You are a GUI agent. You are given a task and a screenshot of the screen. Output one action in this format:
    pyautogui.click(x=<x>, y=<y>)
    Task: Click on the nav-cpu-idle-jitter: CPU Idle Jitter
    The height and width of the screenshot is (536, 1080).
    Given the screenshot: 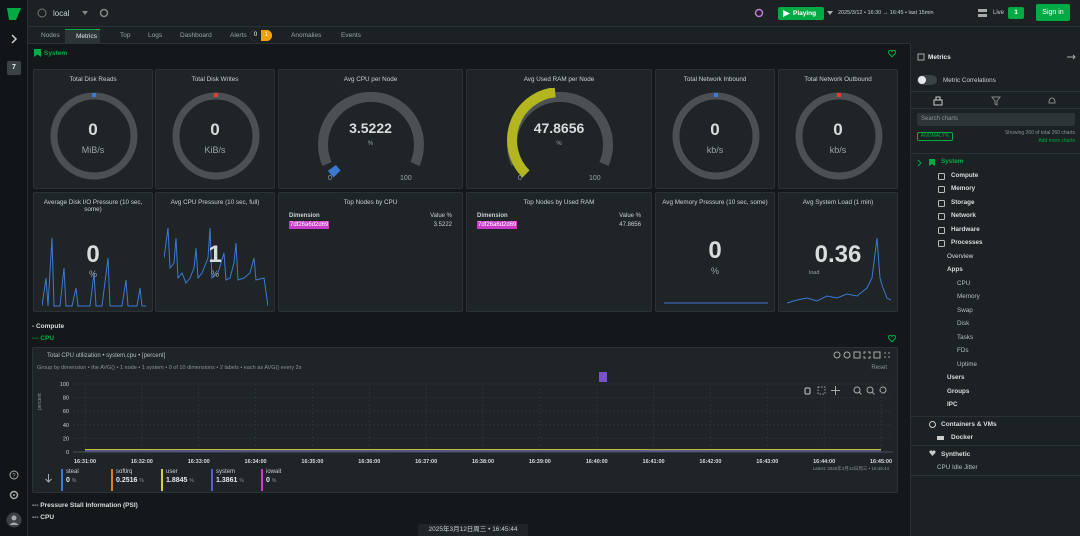 What is the action you would take?
    pyautogui.click(x=957, y=467)
    